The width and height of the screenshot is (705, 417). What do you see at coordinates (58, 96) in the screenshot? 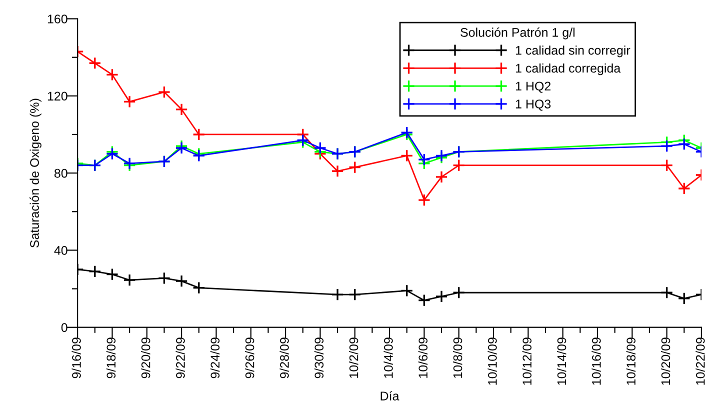
I see `y-tick-label: 120` at bounding box center [58, 96].